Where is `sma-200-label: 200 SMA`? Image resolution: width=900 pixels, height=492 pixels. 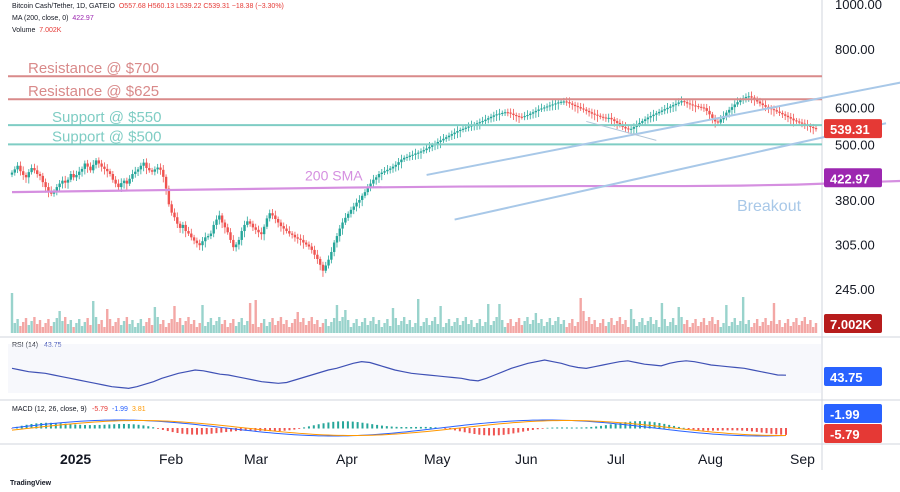
sma-200-label: 200 SMA is located at coordinates (334, 176).